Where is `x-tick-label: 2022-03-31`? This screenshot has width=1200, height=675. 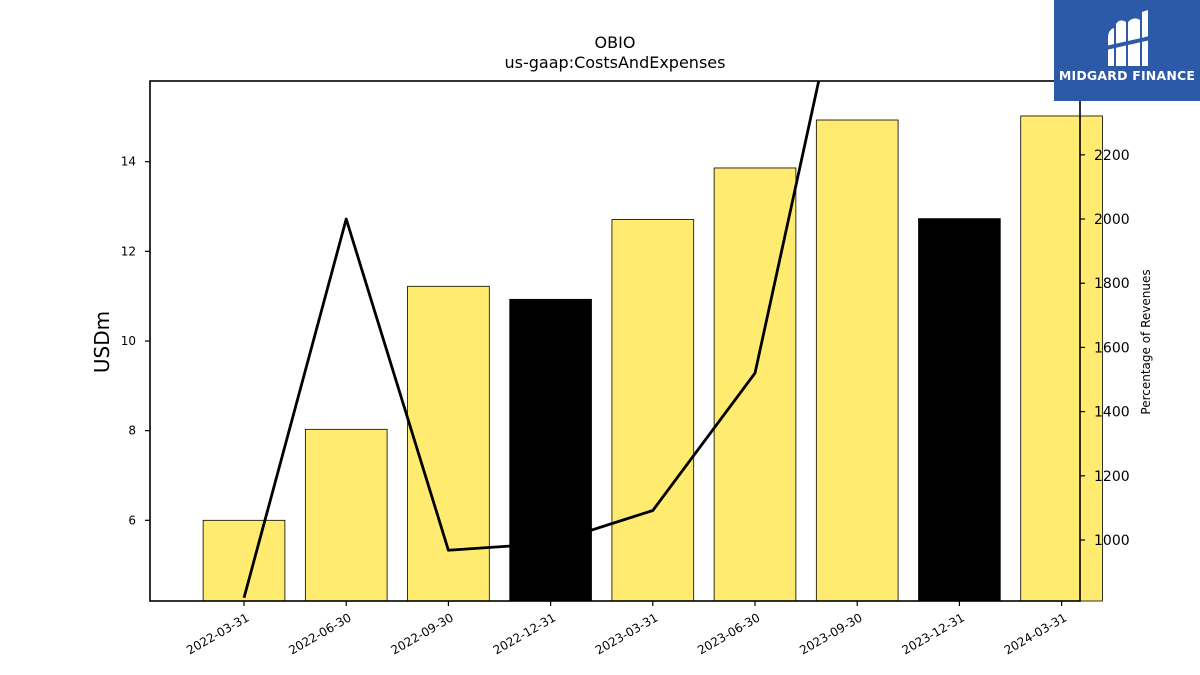 x-tick-label: 2022-03-31 is located at coordinates (217, 633).